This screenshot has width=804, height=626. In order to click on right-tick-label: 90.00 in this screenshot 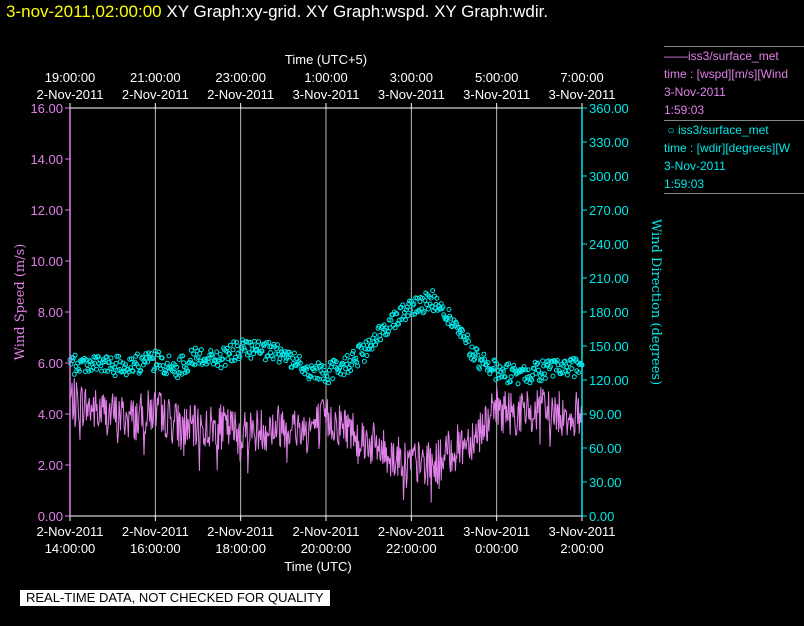, I will do `click(605, 414)`.